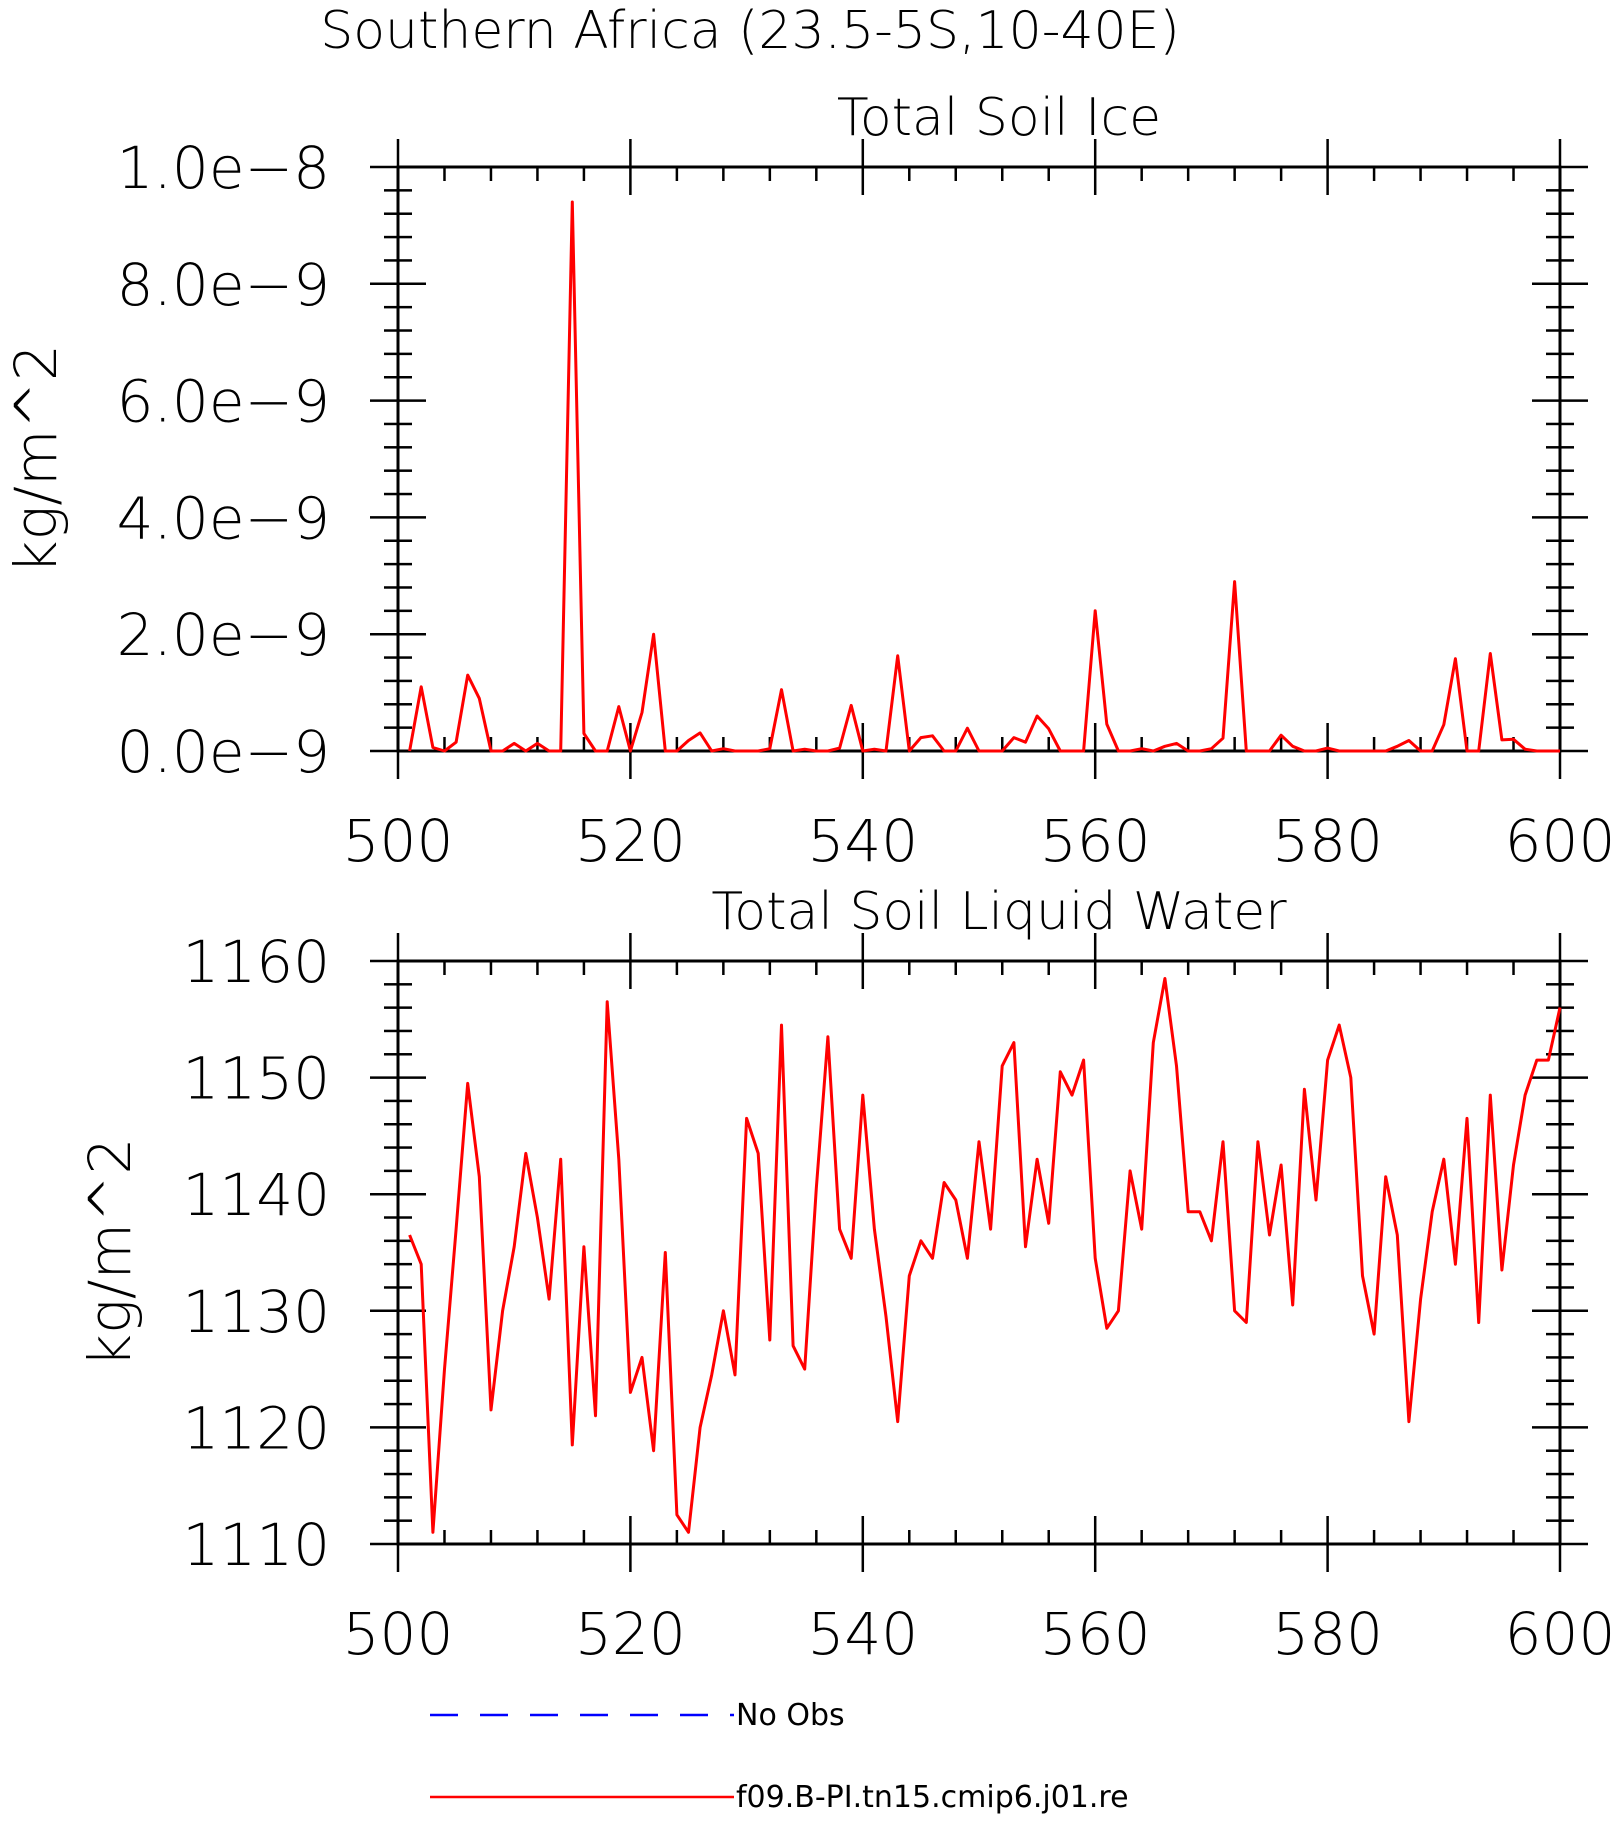 The image size is (1618, 1827). I want to click on panel-title: Total Soil Ice, so click(999, 118).